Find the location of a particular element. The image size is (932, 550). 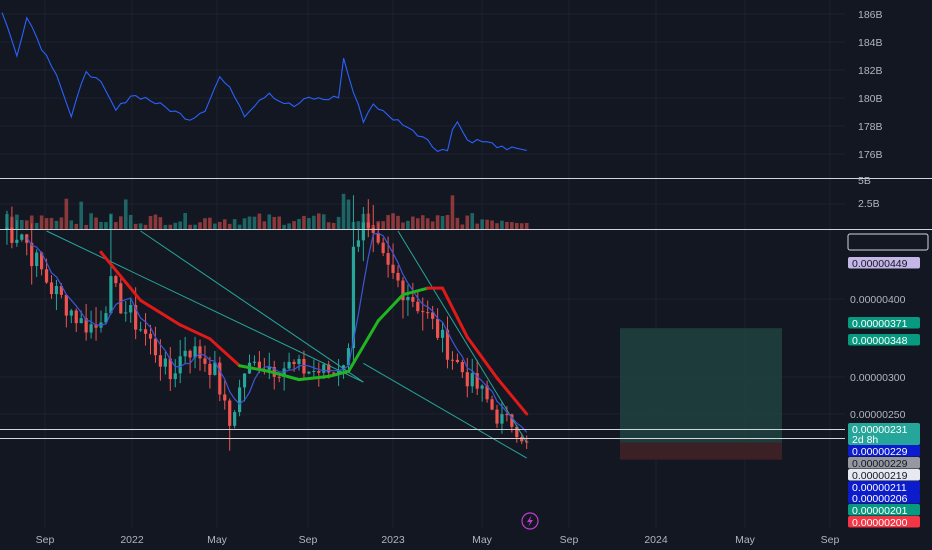

supply-tick-label: 176B is located at coordinates (870, 155).